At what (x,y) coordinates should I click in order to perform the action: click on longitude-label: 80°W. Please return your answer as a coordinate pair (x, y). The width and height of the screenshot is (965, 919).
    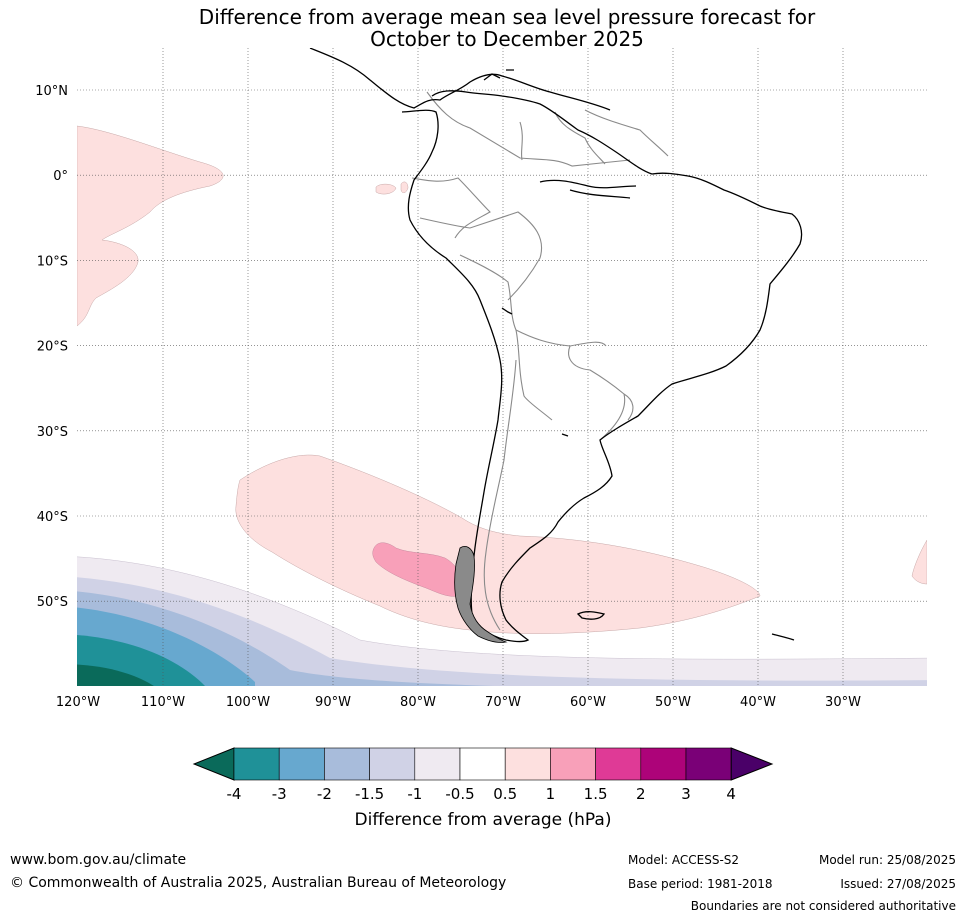
    Looking at the image, I should click on (418, 702).